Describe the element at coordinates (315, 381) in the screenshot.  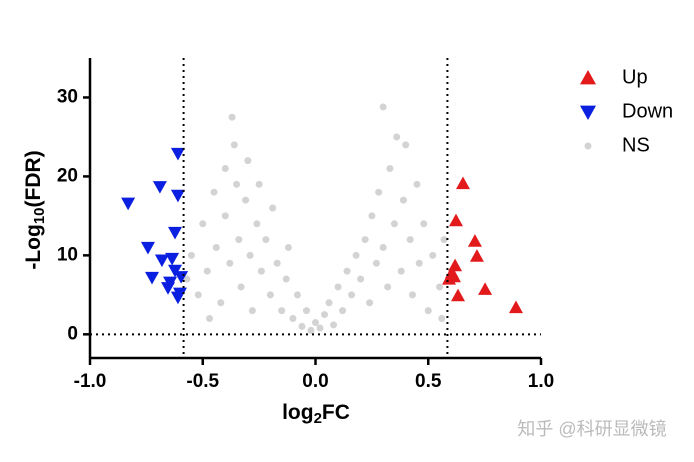
I see `x-tick-label: 0.0` at that location.